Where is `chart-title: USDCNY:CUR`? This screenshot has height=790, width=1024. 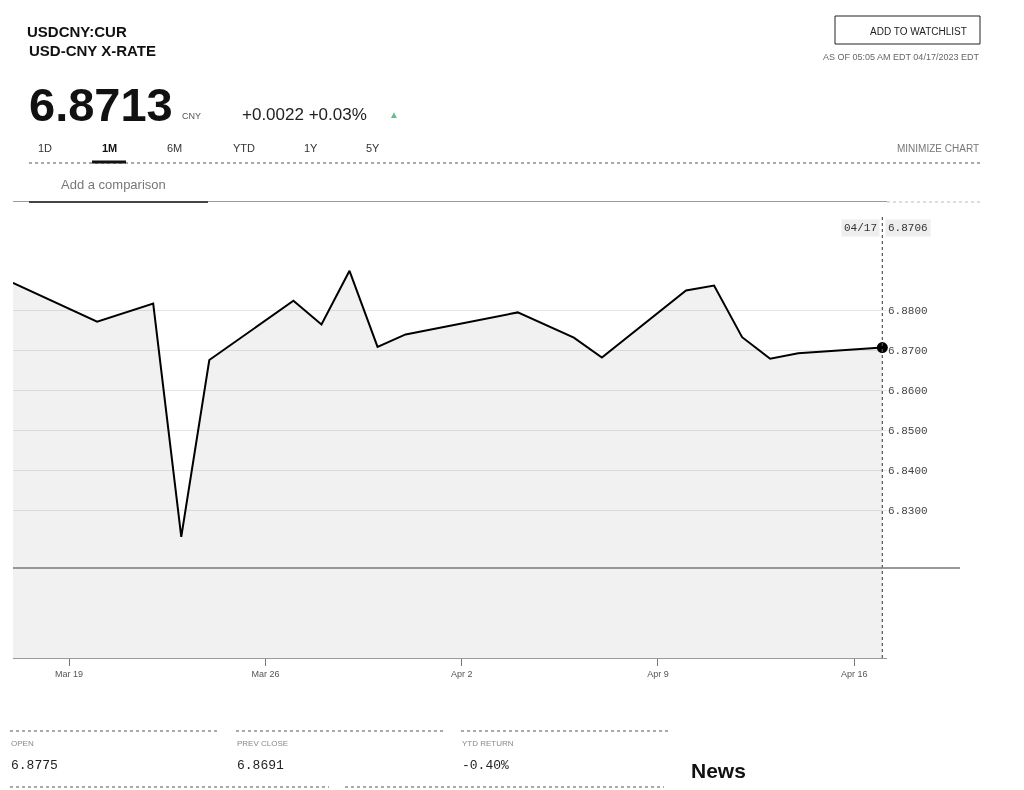 chart-title: USDCNY:CUR is located at coordinates (77, 31).